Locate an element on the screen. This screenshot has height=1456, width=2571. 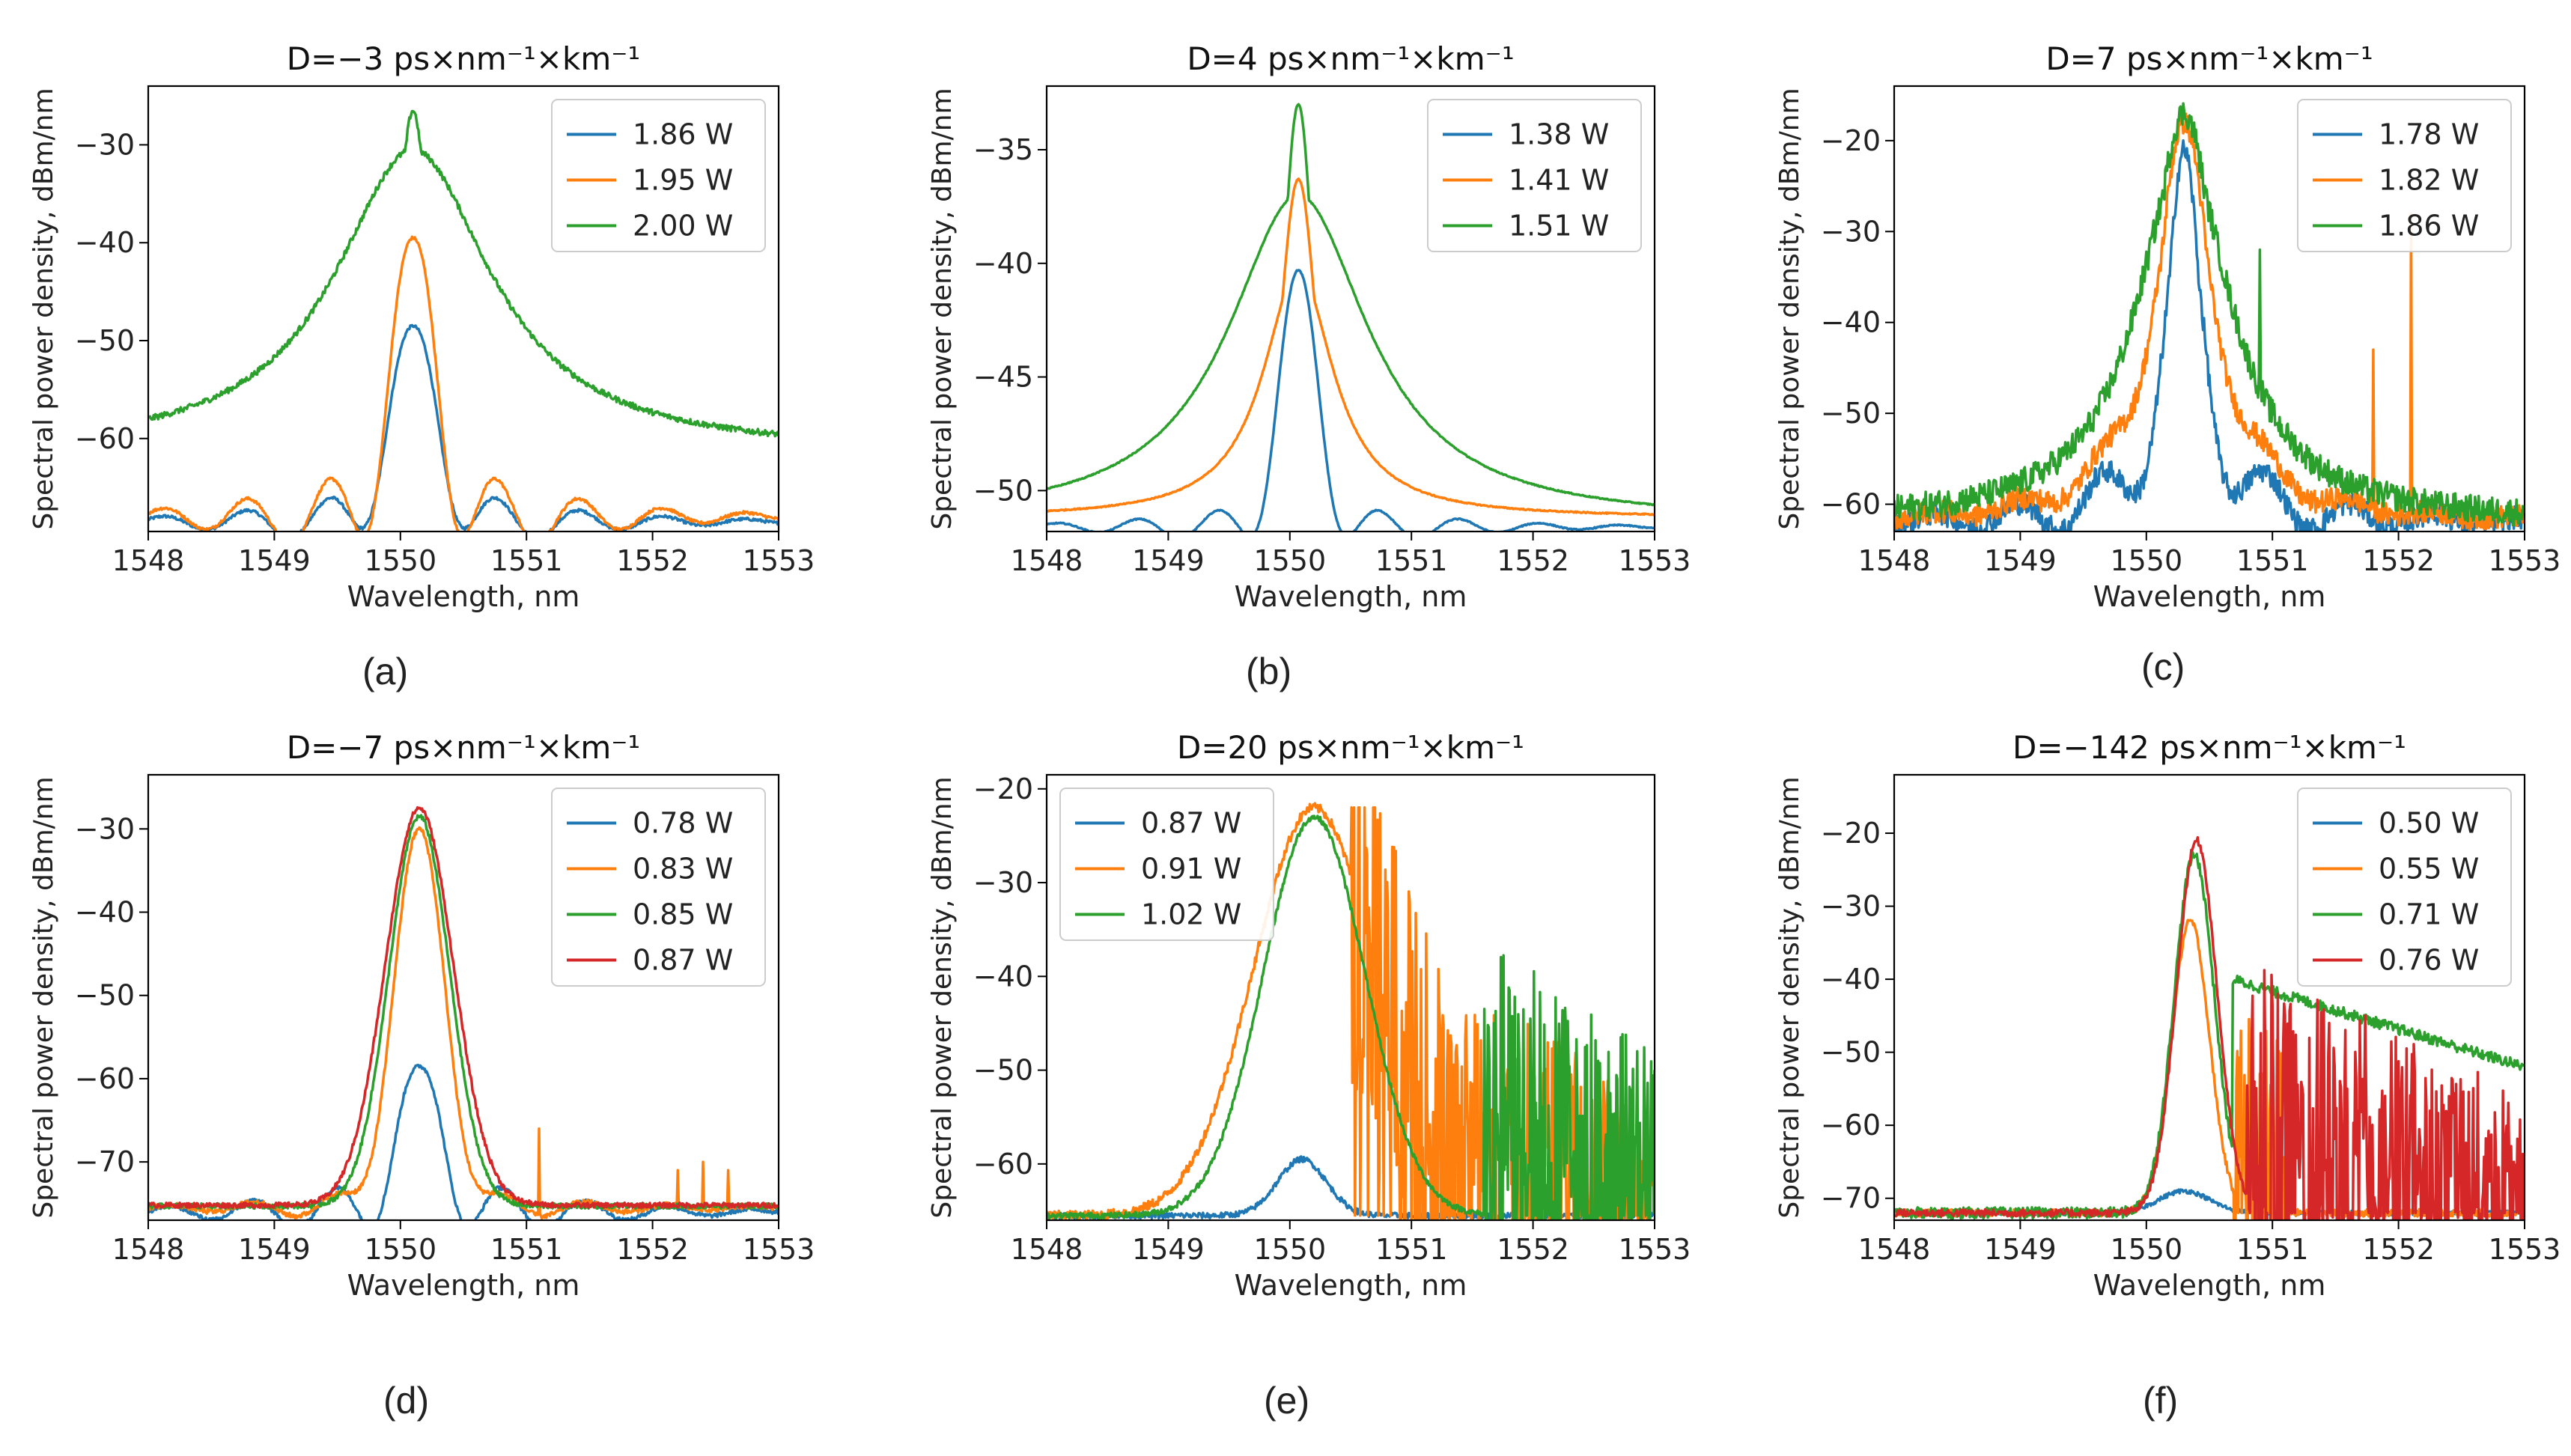
chart-title: D=20 ps×nm⁻¹×km⁻¹ is located at coordinates (1350, 747).